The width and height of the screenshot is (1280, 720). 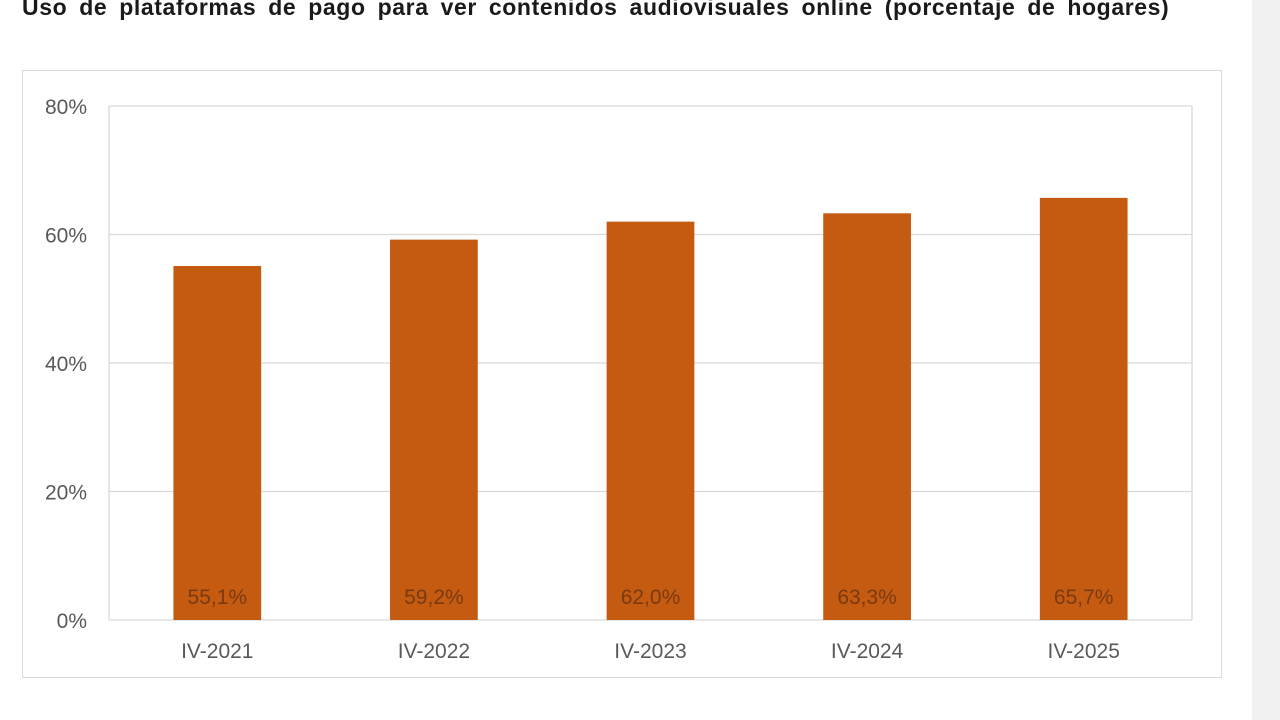 What do you see at coordinates (1266, 360) in the screenshot?
I see `page-margin-strip` at bounding box center [1266, 360].